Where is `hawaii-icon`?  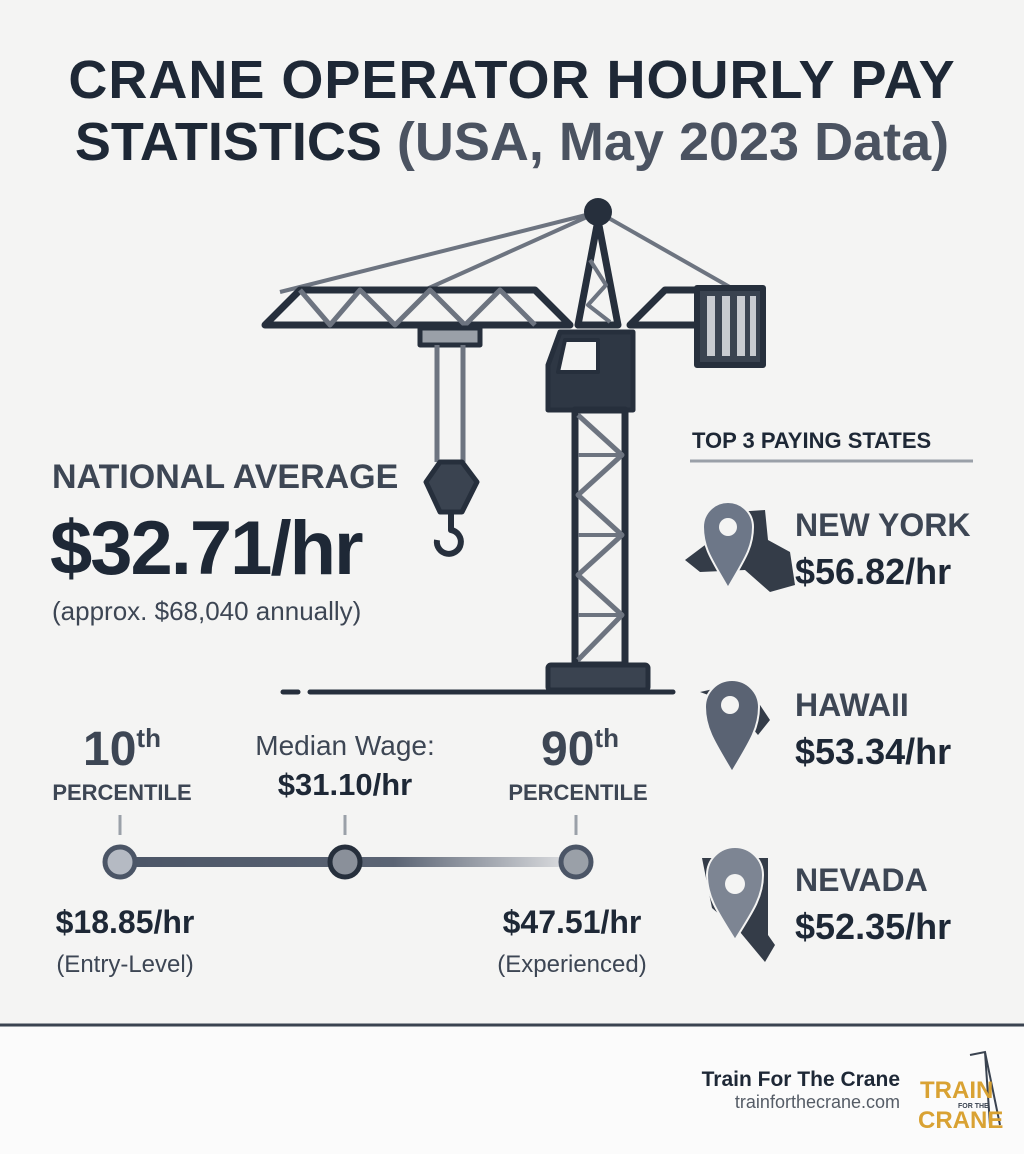
hawaii-icon is located at coordinates (735, 726).